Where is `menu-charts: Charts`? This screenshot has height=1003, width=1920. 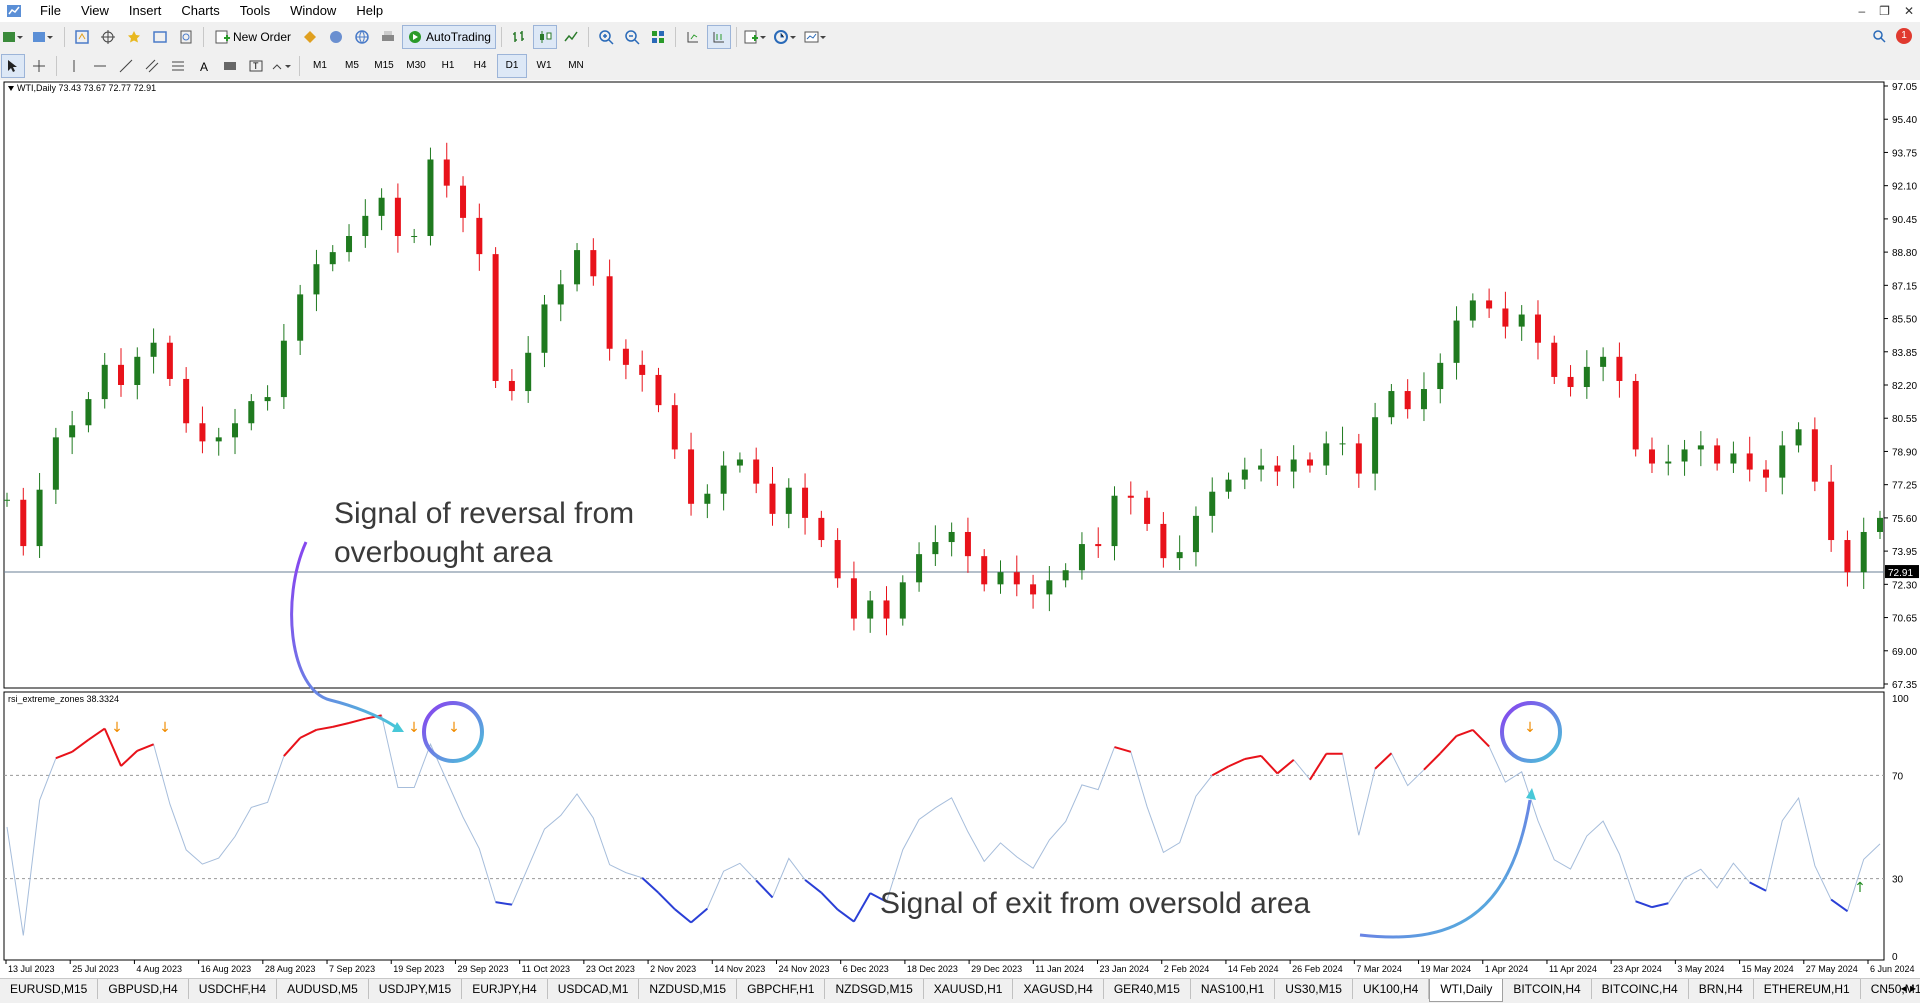
menu-charts: Charts is located at coordinates (200, 10).